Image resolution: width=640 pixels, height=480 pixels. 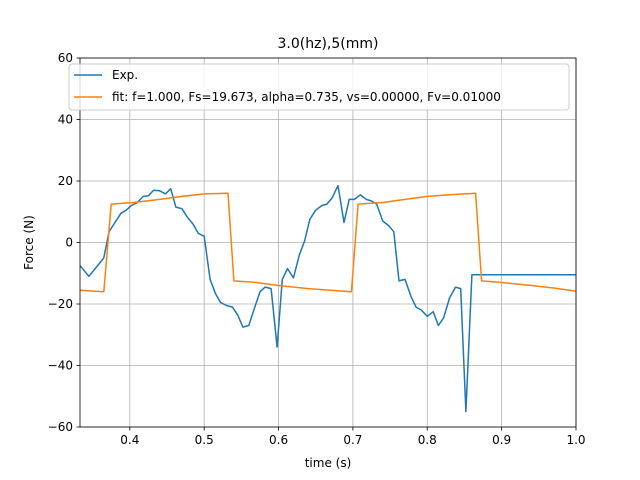 I want to click on x-tick-label: 0.6, so click(x=278, y=440).